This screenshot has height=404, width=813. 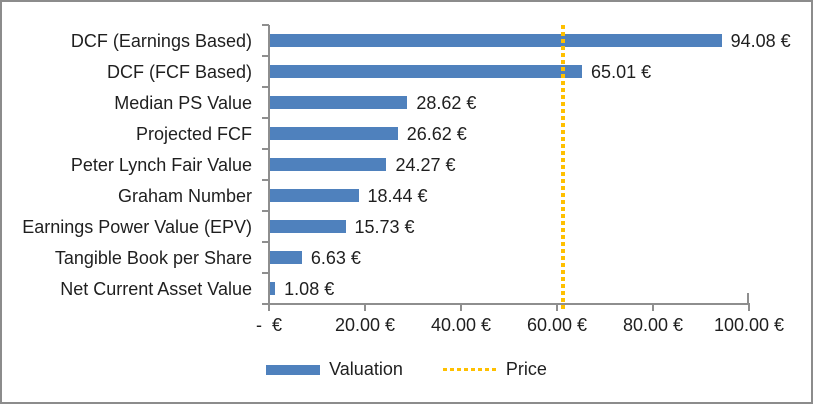 I want to click on y-axis-line, so click(x=269, y=164).